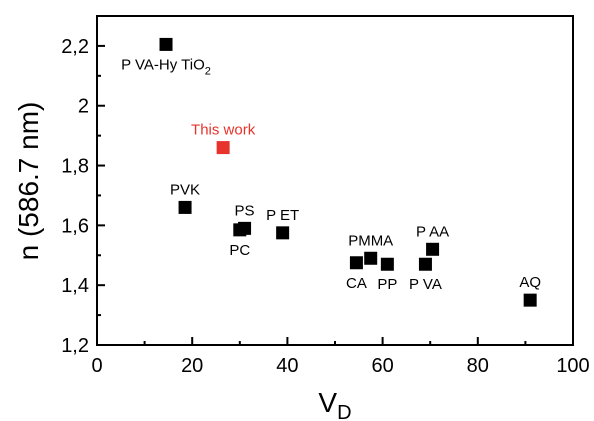 This screenshot has width=594, height=421. Describe the element at coordinates (239, 250) in the screenshot. I see `point-label: PC` at that location.